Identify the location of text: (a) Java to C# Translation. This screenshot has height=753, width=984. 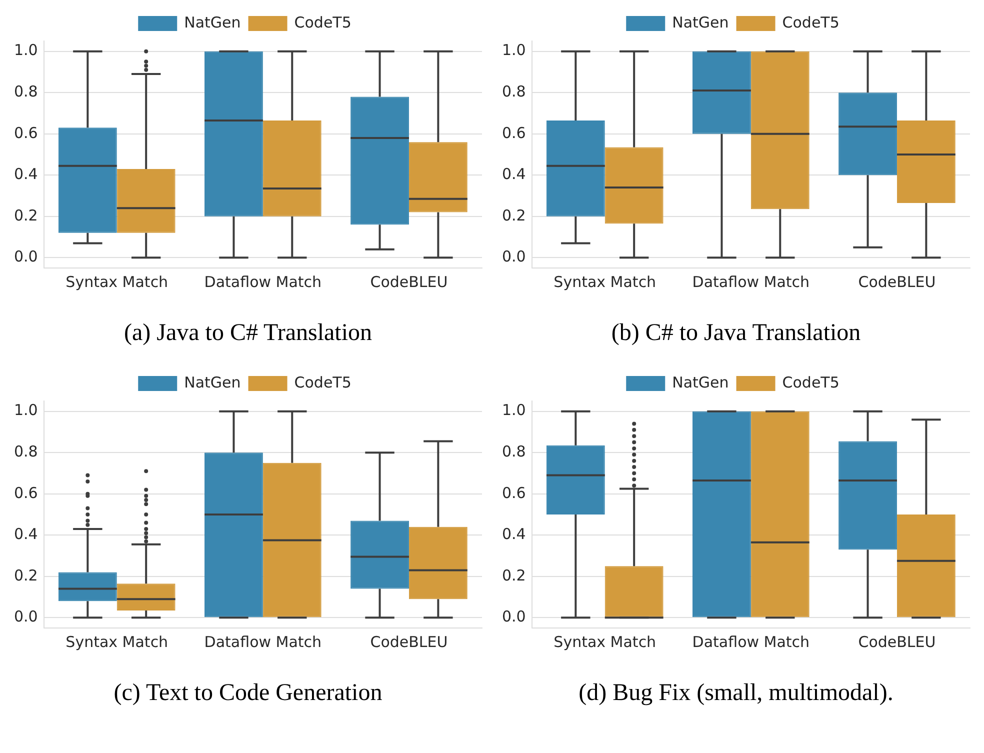
(248, 333).